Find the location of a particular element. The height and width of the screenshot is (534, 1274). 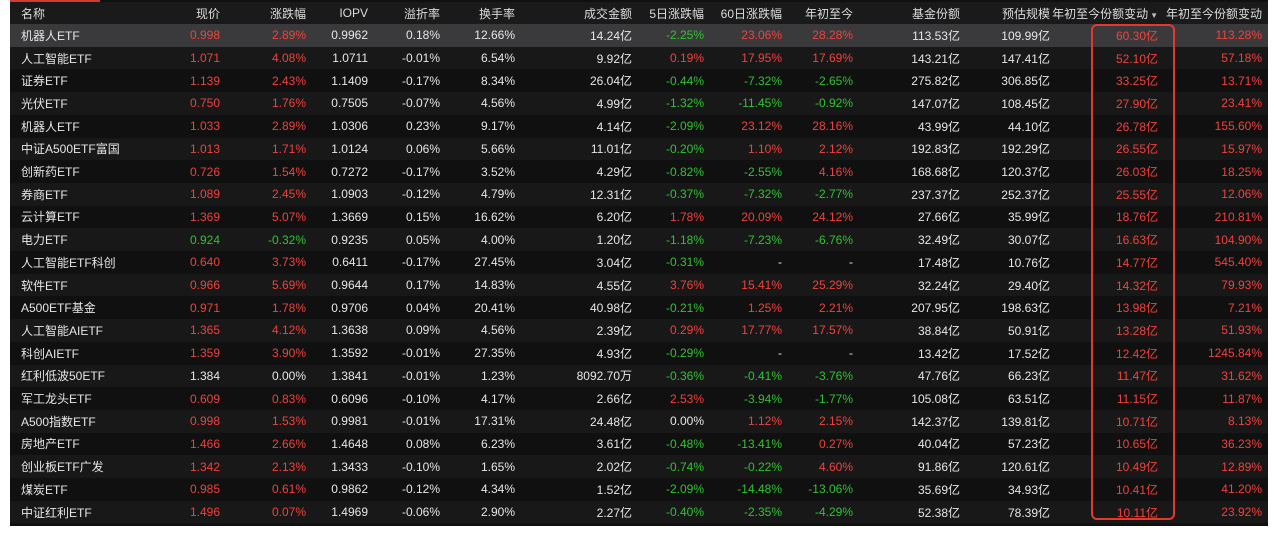

cell-ytd-share-change-pct: 104.90% is located at coordinates (1238, 239).